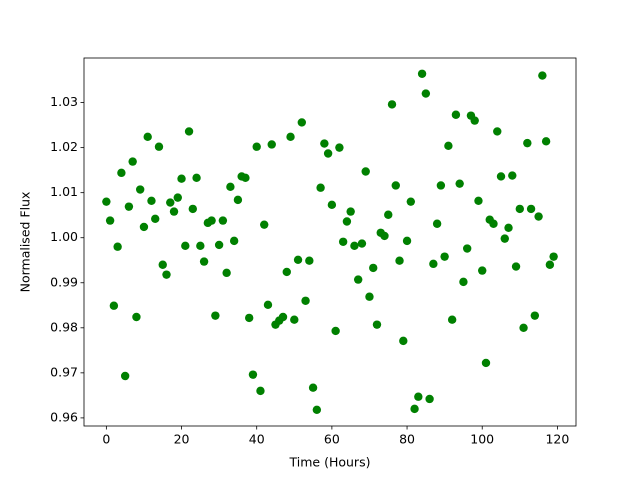 This screenshot has width=640, height=480. Describe the element at coordinates (25, 242) in the screenshot. I see `y-axis-label: Normalised Flux` at that location.